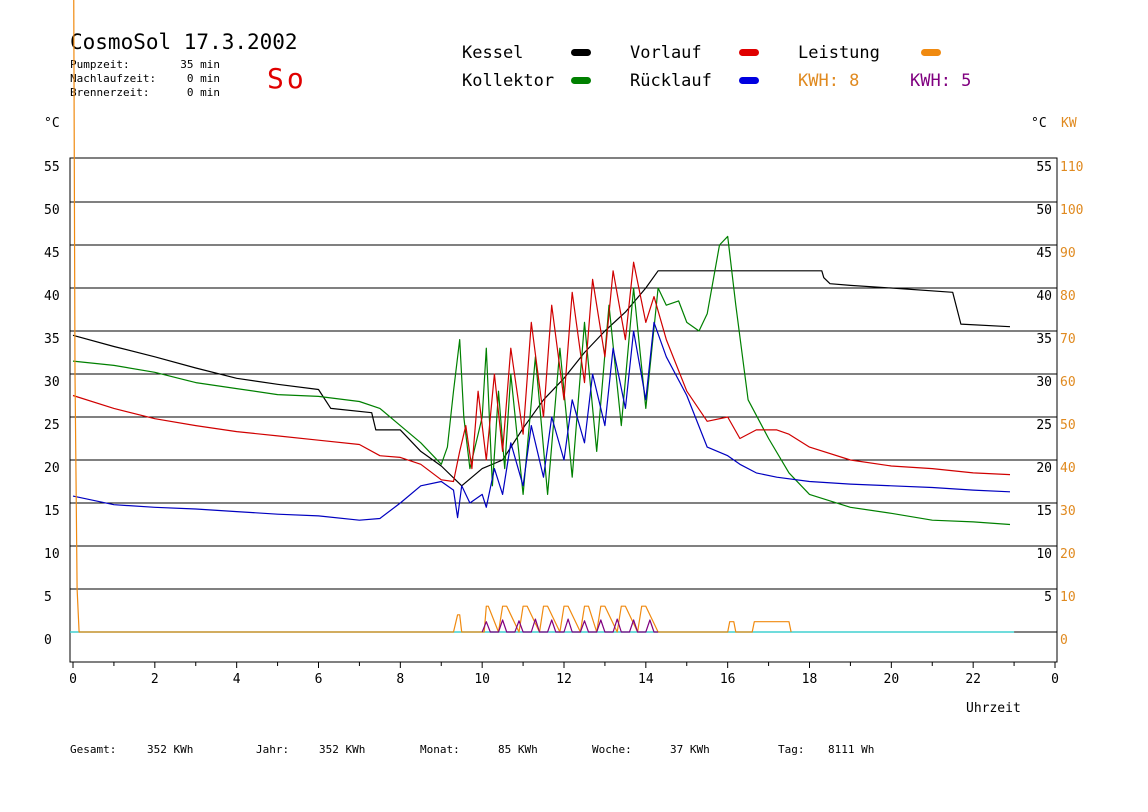 The height and width of the screenshot is (812, 1148). Describe the element at coordinates (1068, 597) in the screenshot. I see `y-tick-label-kw: 10` at that location.